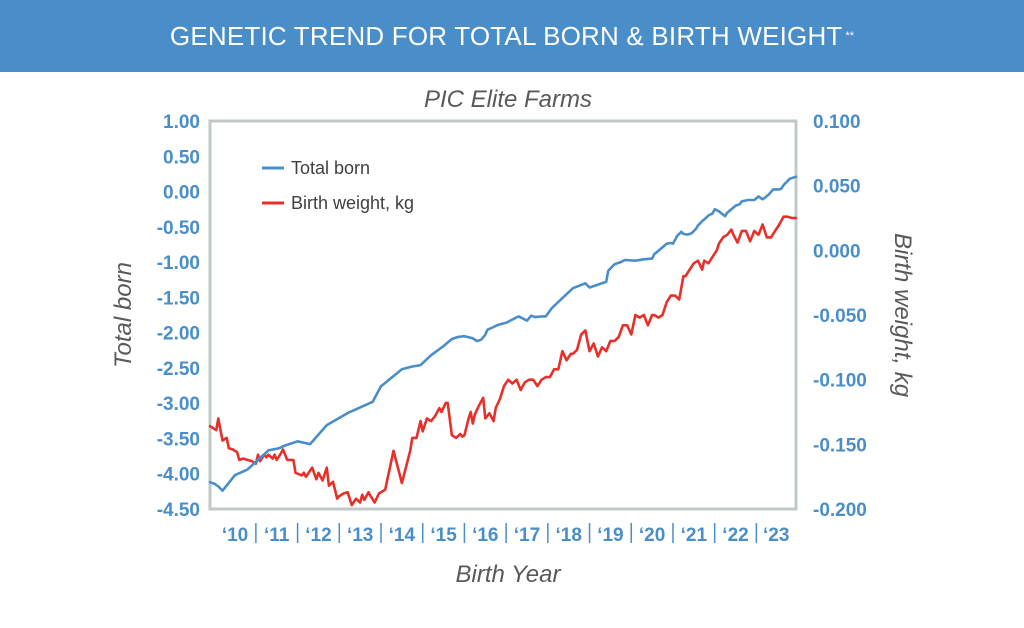 Image resolution: width=1024 pixels, height=628 pixels. I want to click on right-tick-label: 0.000, so click(837, 251).